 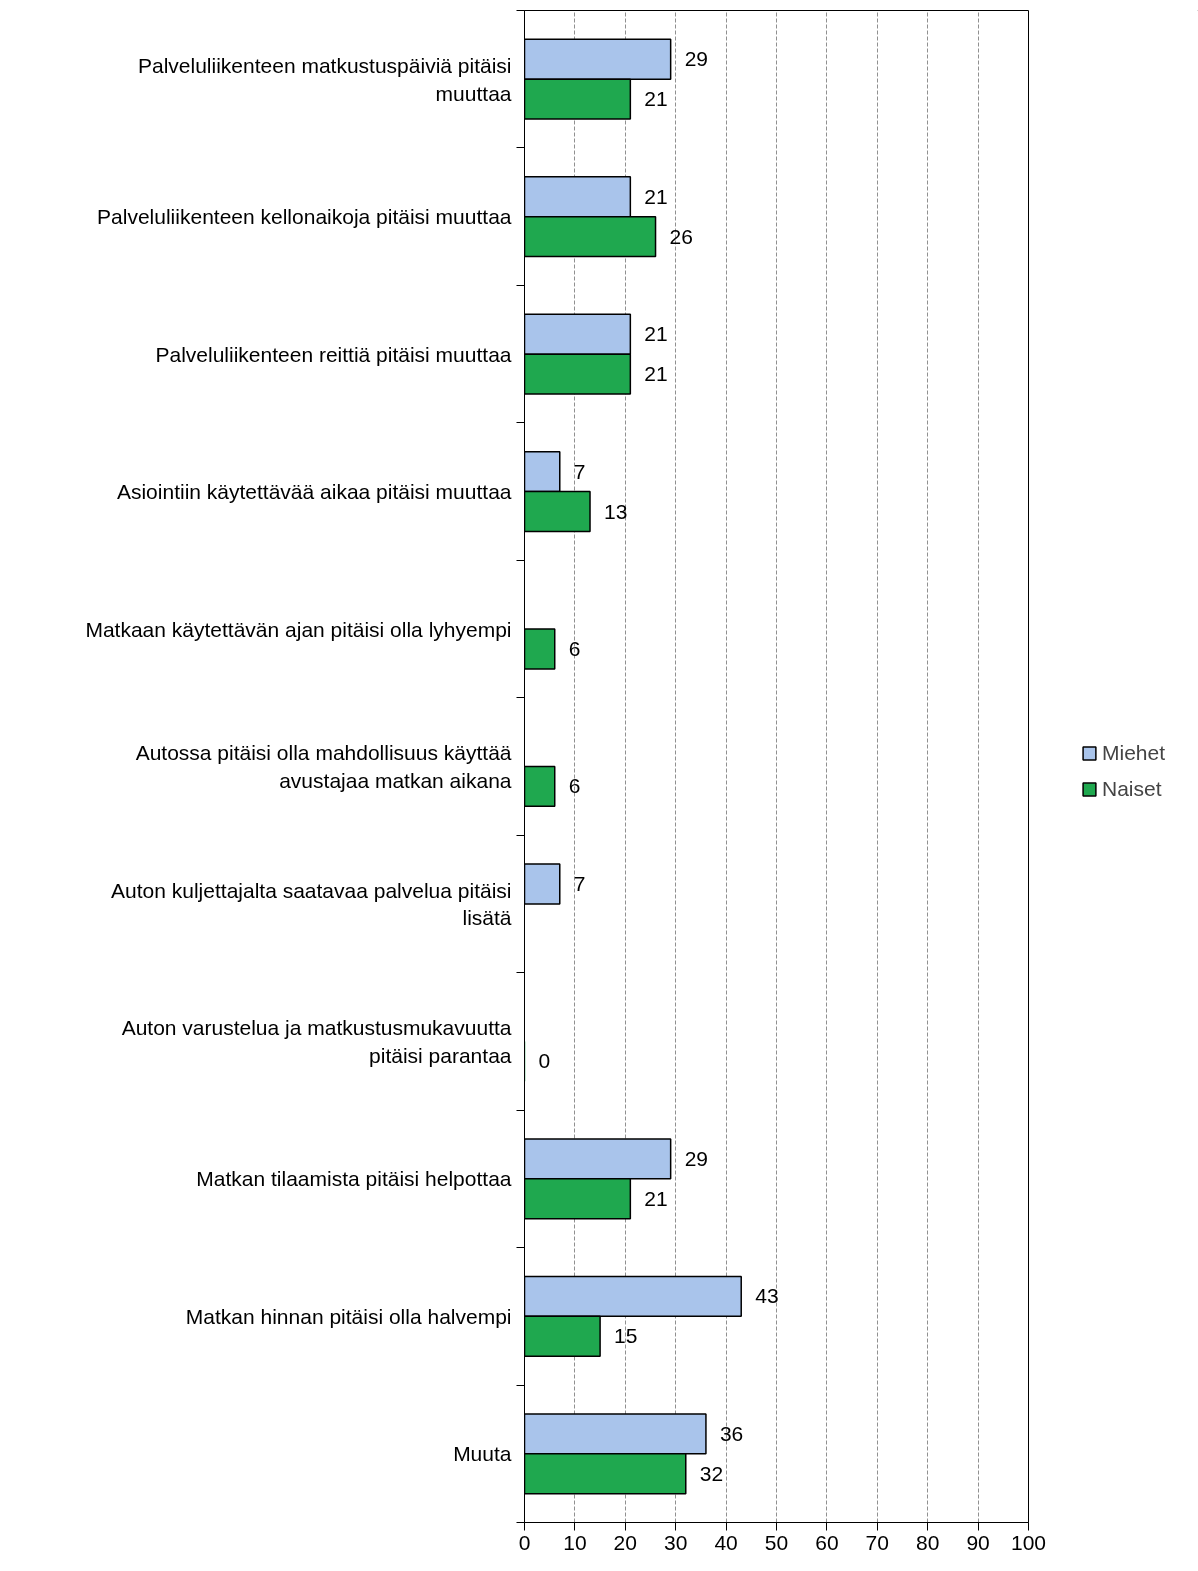 What do you see at coordinates (681, 236) in the screenshot?
I see `data-label: 26` at bounding box center [681, 236].